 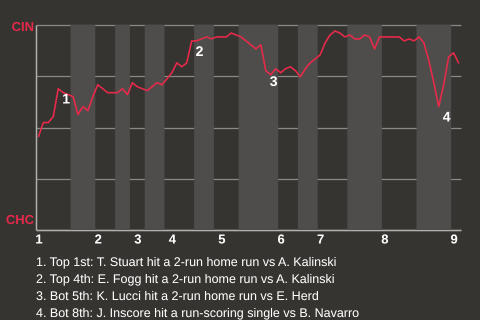 I want to click on x-tick-label: 4, so click(x=172, y=239).